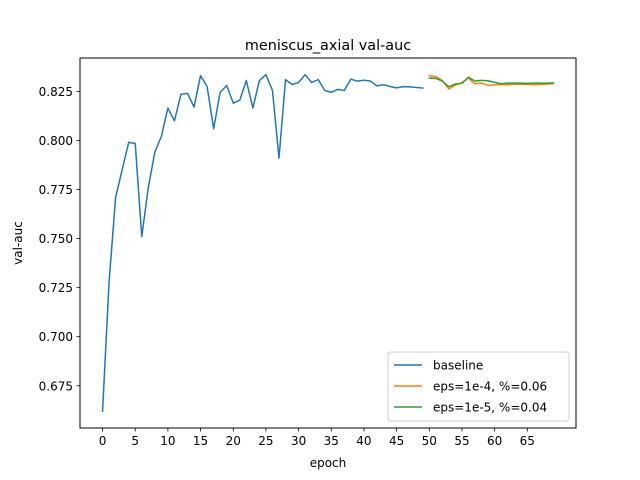 The width and height of the screenshot is (640, 480). Describe the element at coordinates (265, 441) in the screenshot. I see `x-tick-label: 25` at that location.